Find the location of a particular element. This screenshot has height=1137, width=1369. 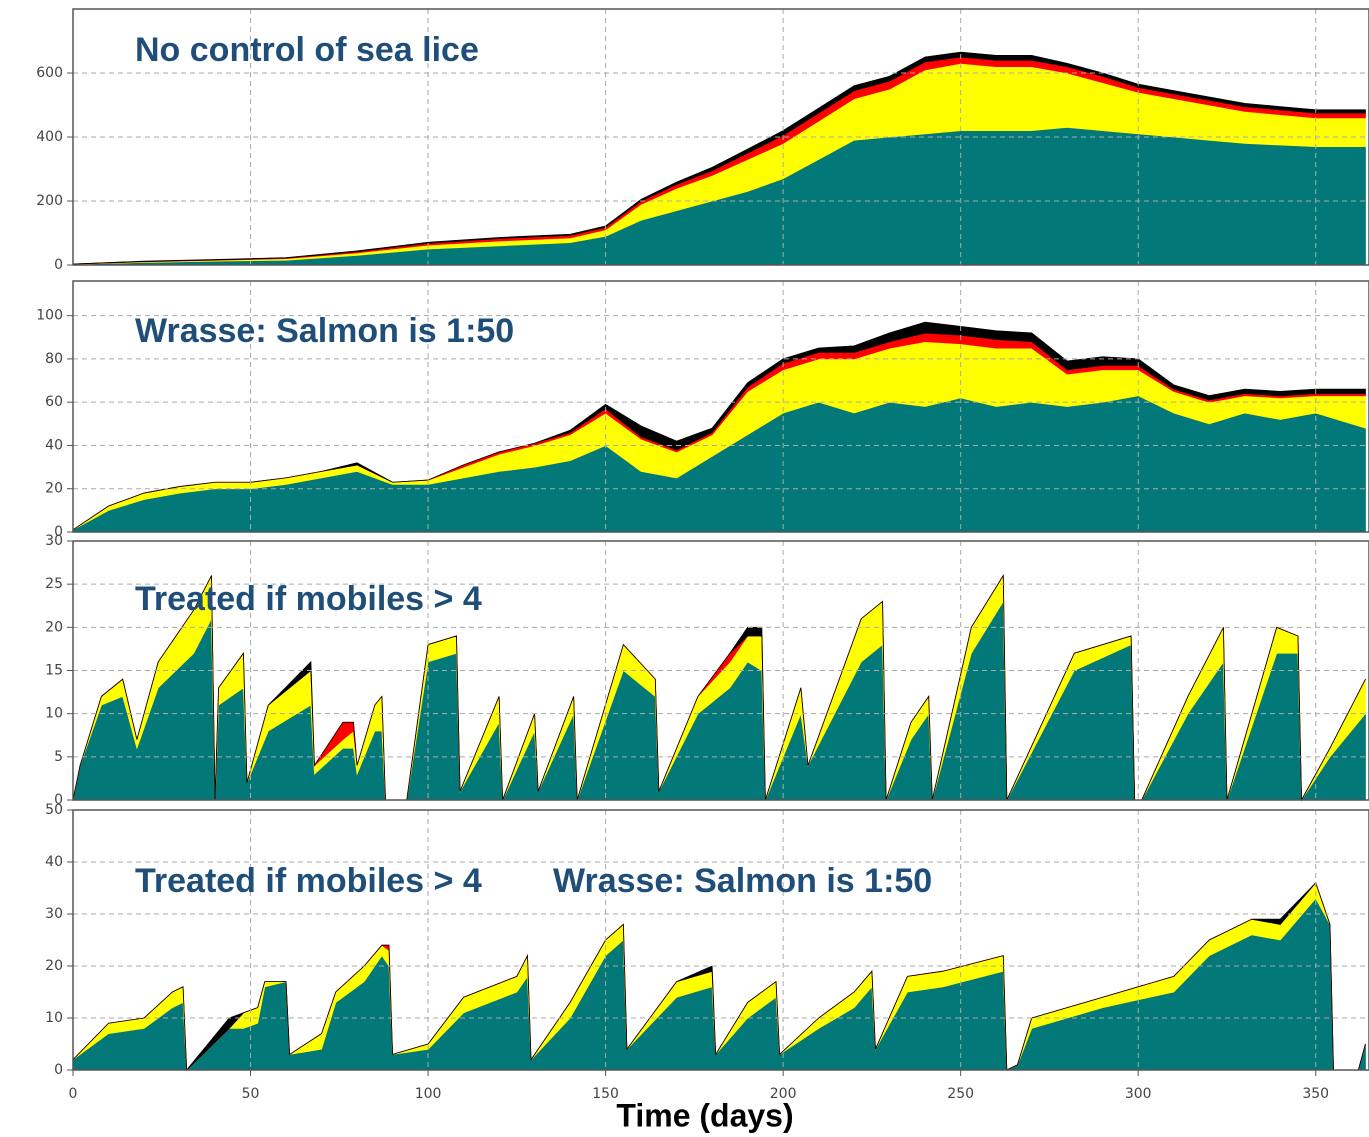

y-tick-label: 100 is located at coordinates (49, 316).